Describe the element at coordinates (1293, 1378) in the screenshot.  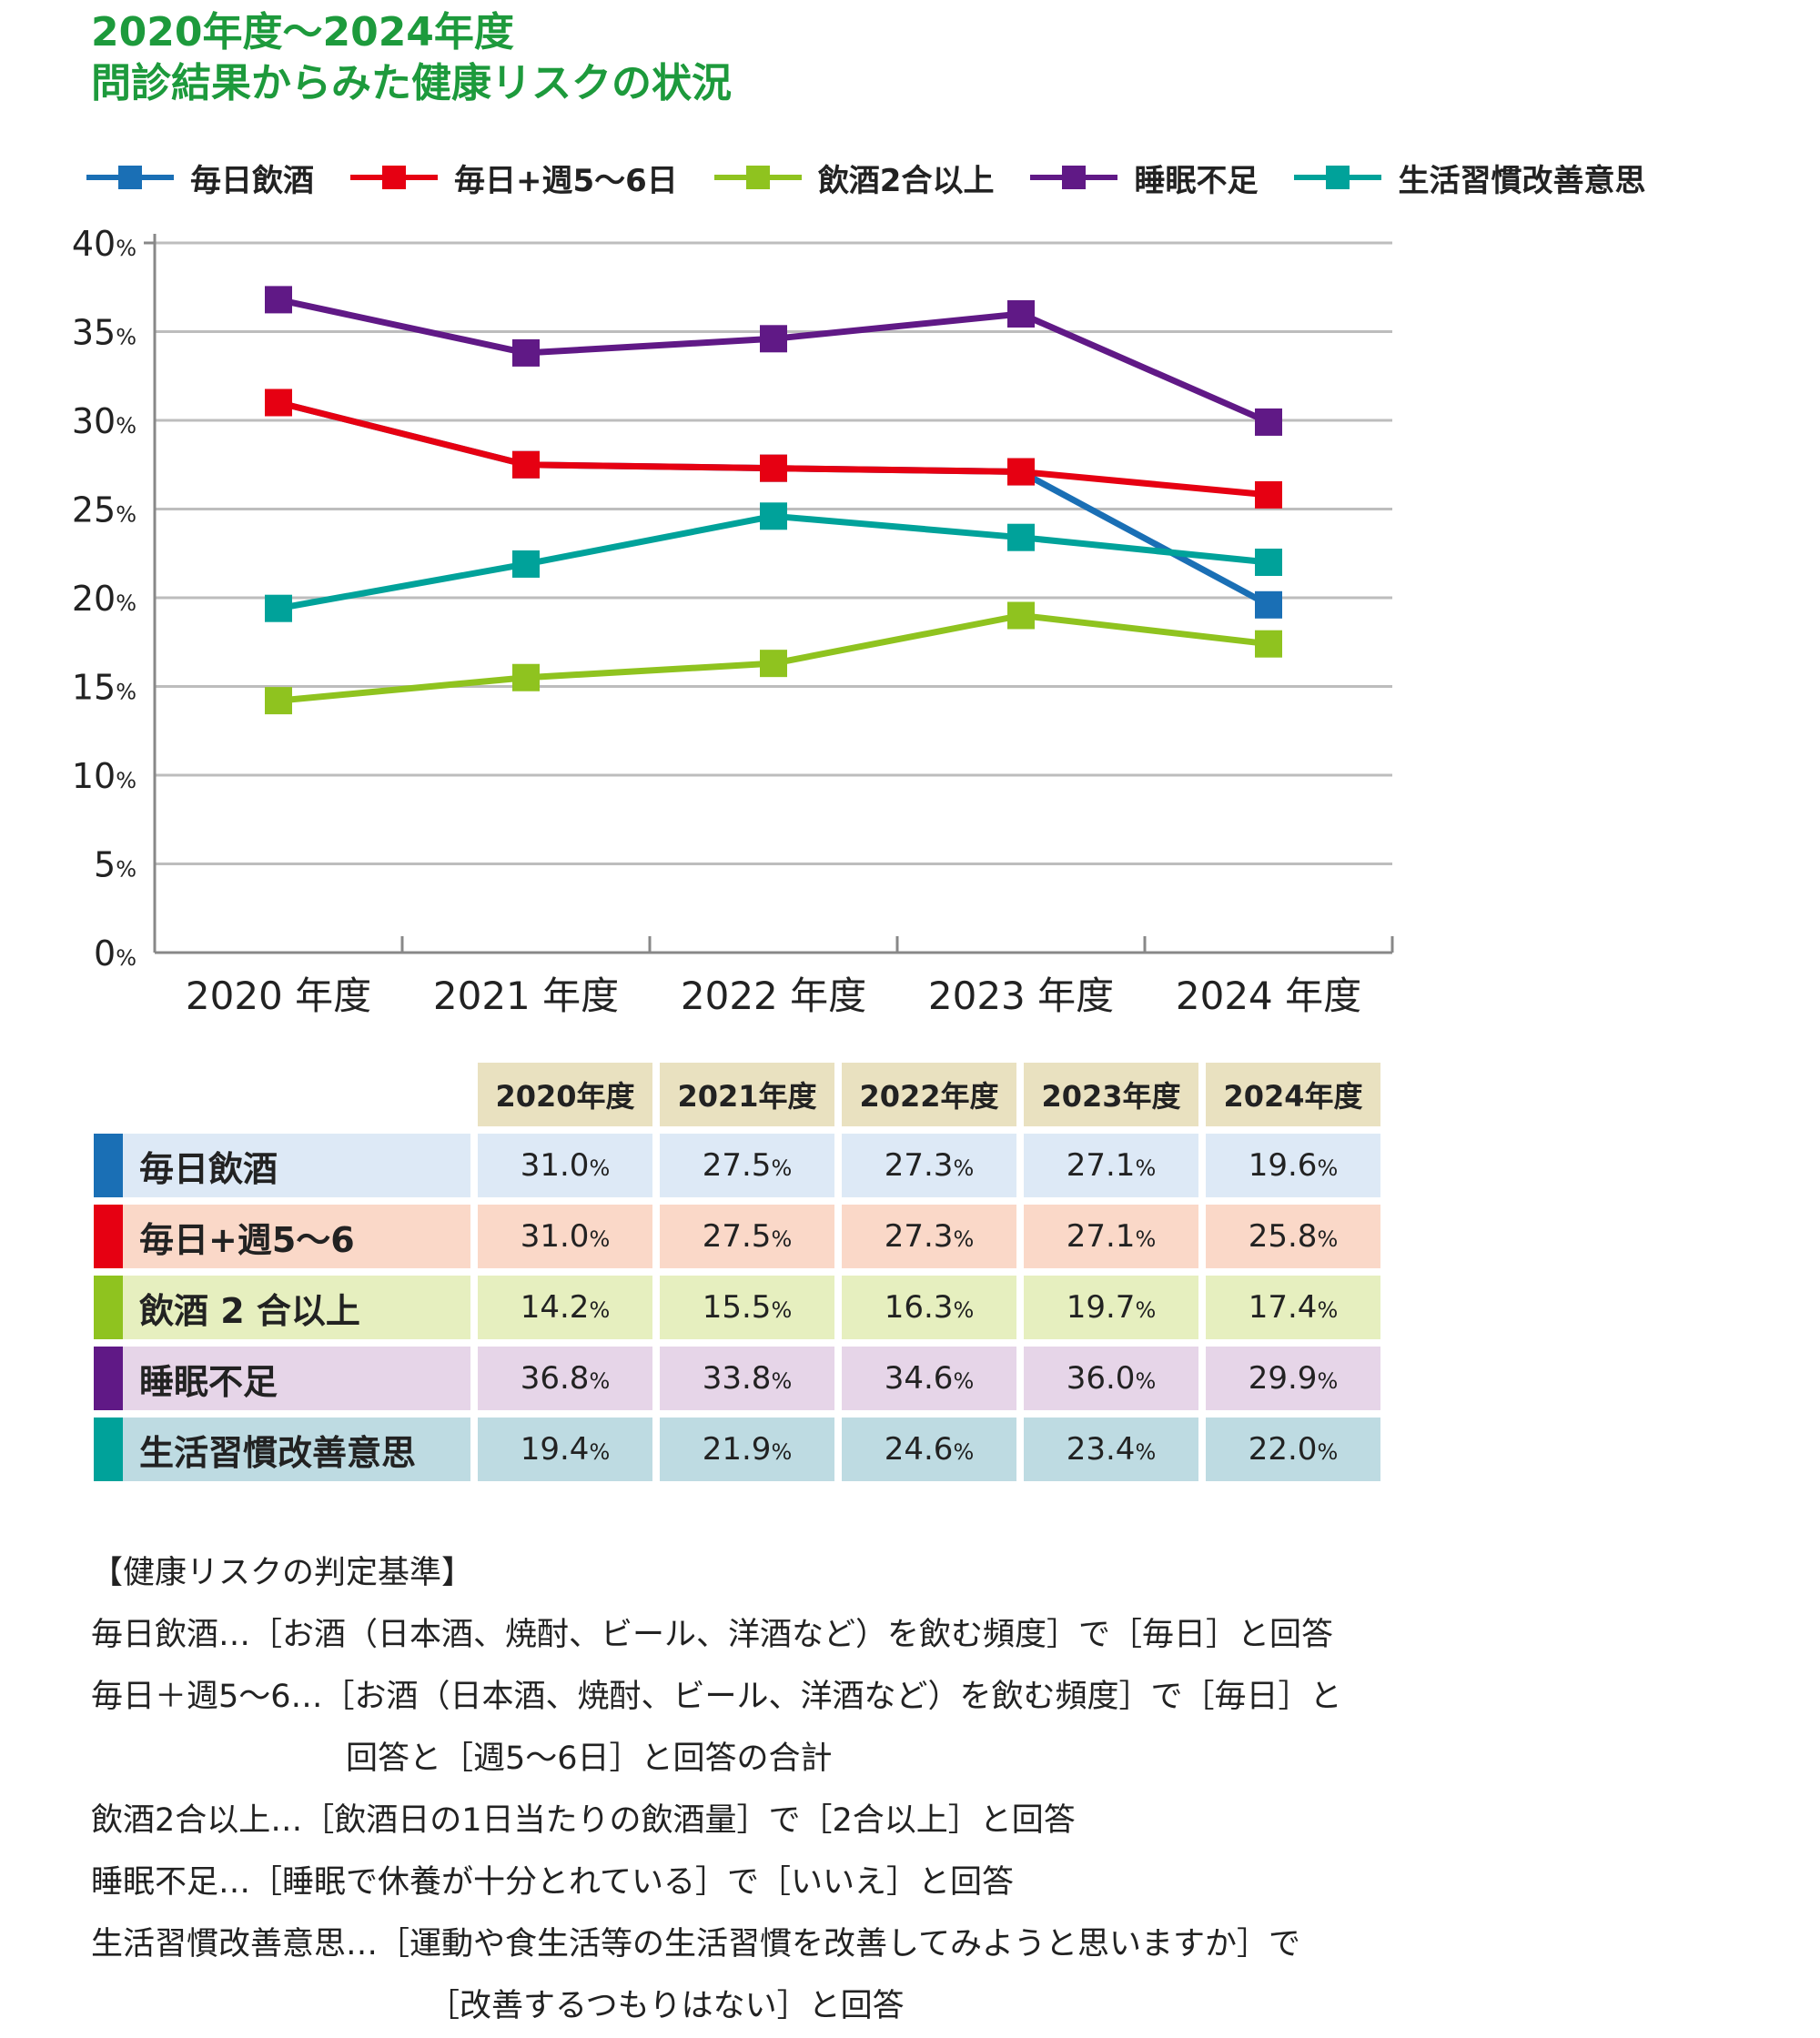
I see `table-cell: 29.9%` at that location.